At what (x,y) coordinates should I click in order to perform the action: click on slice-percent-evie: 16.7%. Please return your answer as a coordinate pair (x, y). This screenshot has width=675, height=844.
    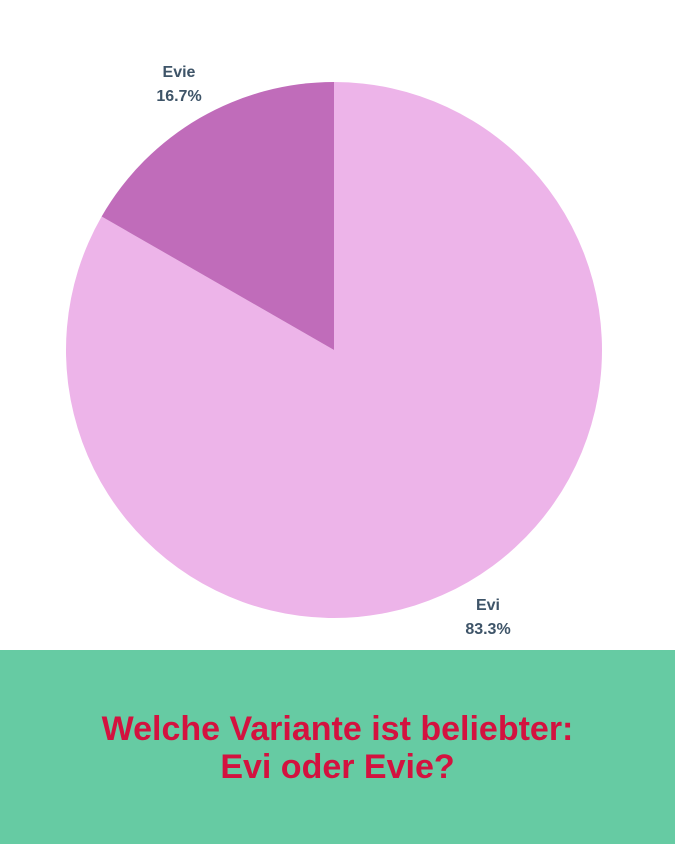
    Looking at the image, I should click on (178, 96).